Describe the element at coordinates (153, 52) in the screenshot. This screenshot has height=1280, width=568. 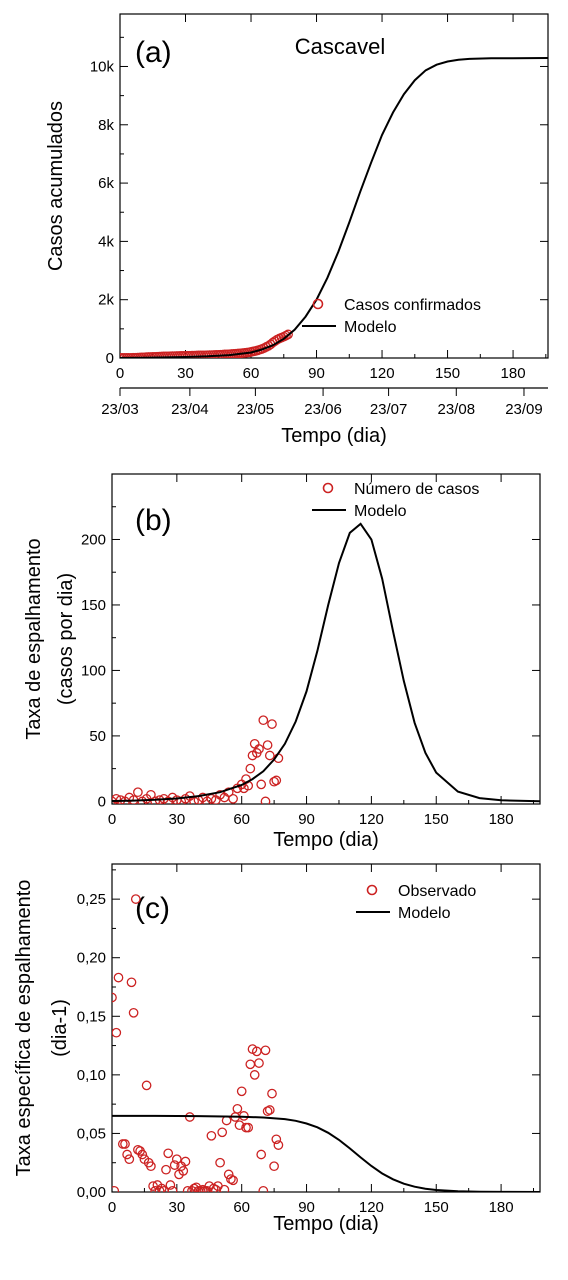
I see `panel-label: (a)` at that location.